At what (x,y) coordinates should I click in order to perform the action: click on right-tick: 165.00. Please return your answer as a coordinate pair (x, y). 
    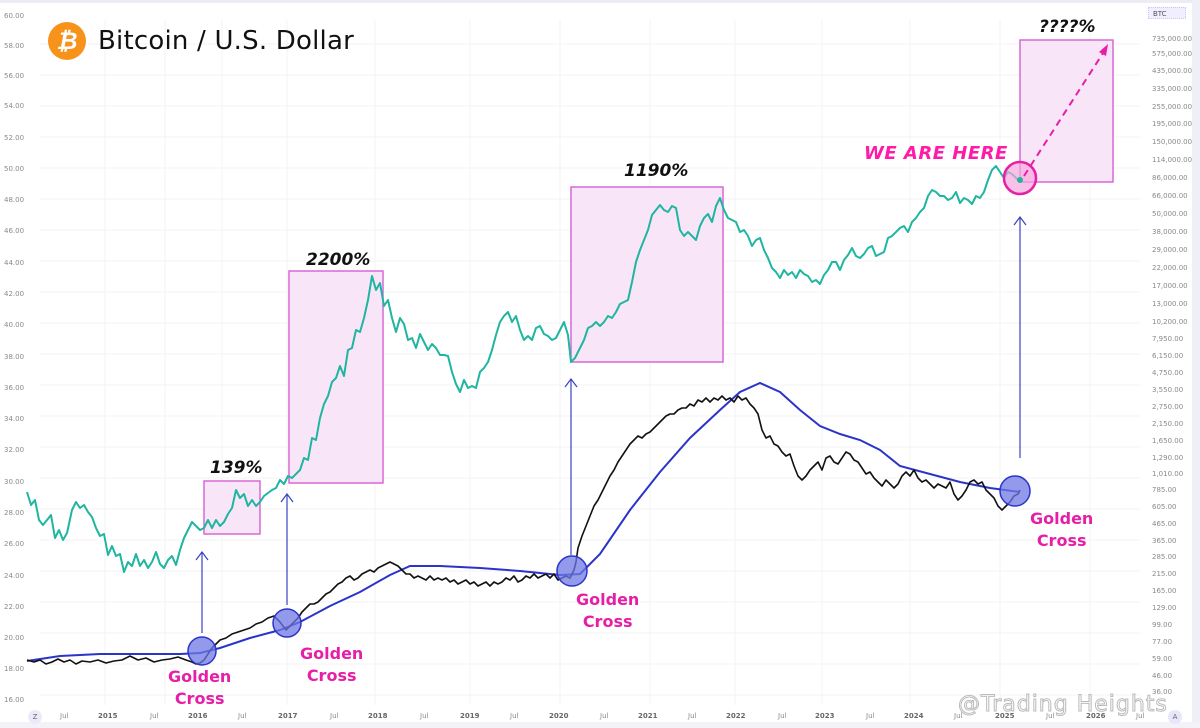
    Looking at the image, I should click on (1164, 591).